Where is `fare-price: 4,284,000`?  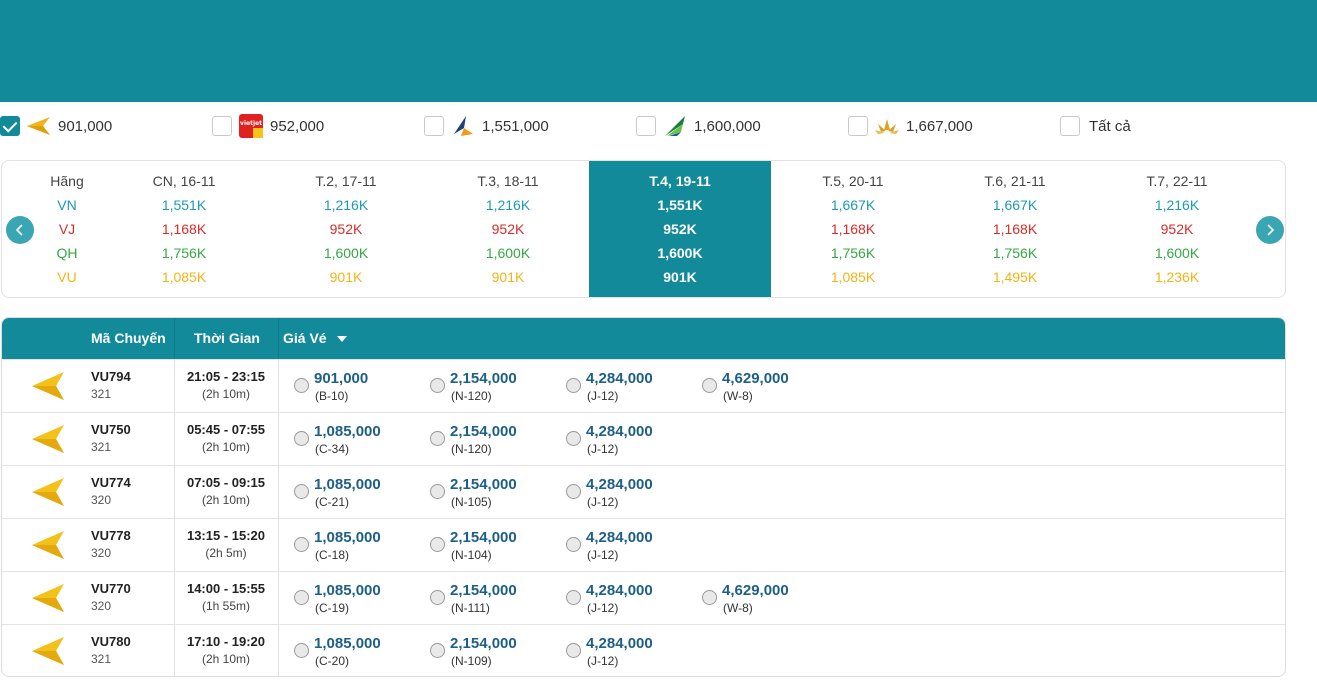
fare-price: 4,284,000 is located at coordinates (619, 643).